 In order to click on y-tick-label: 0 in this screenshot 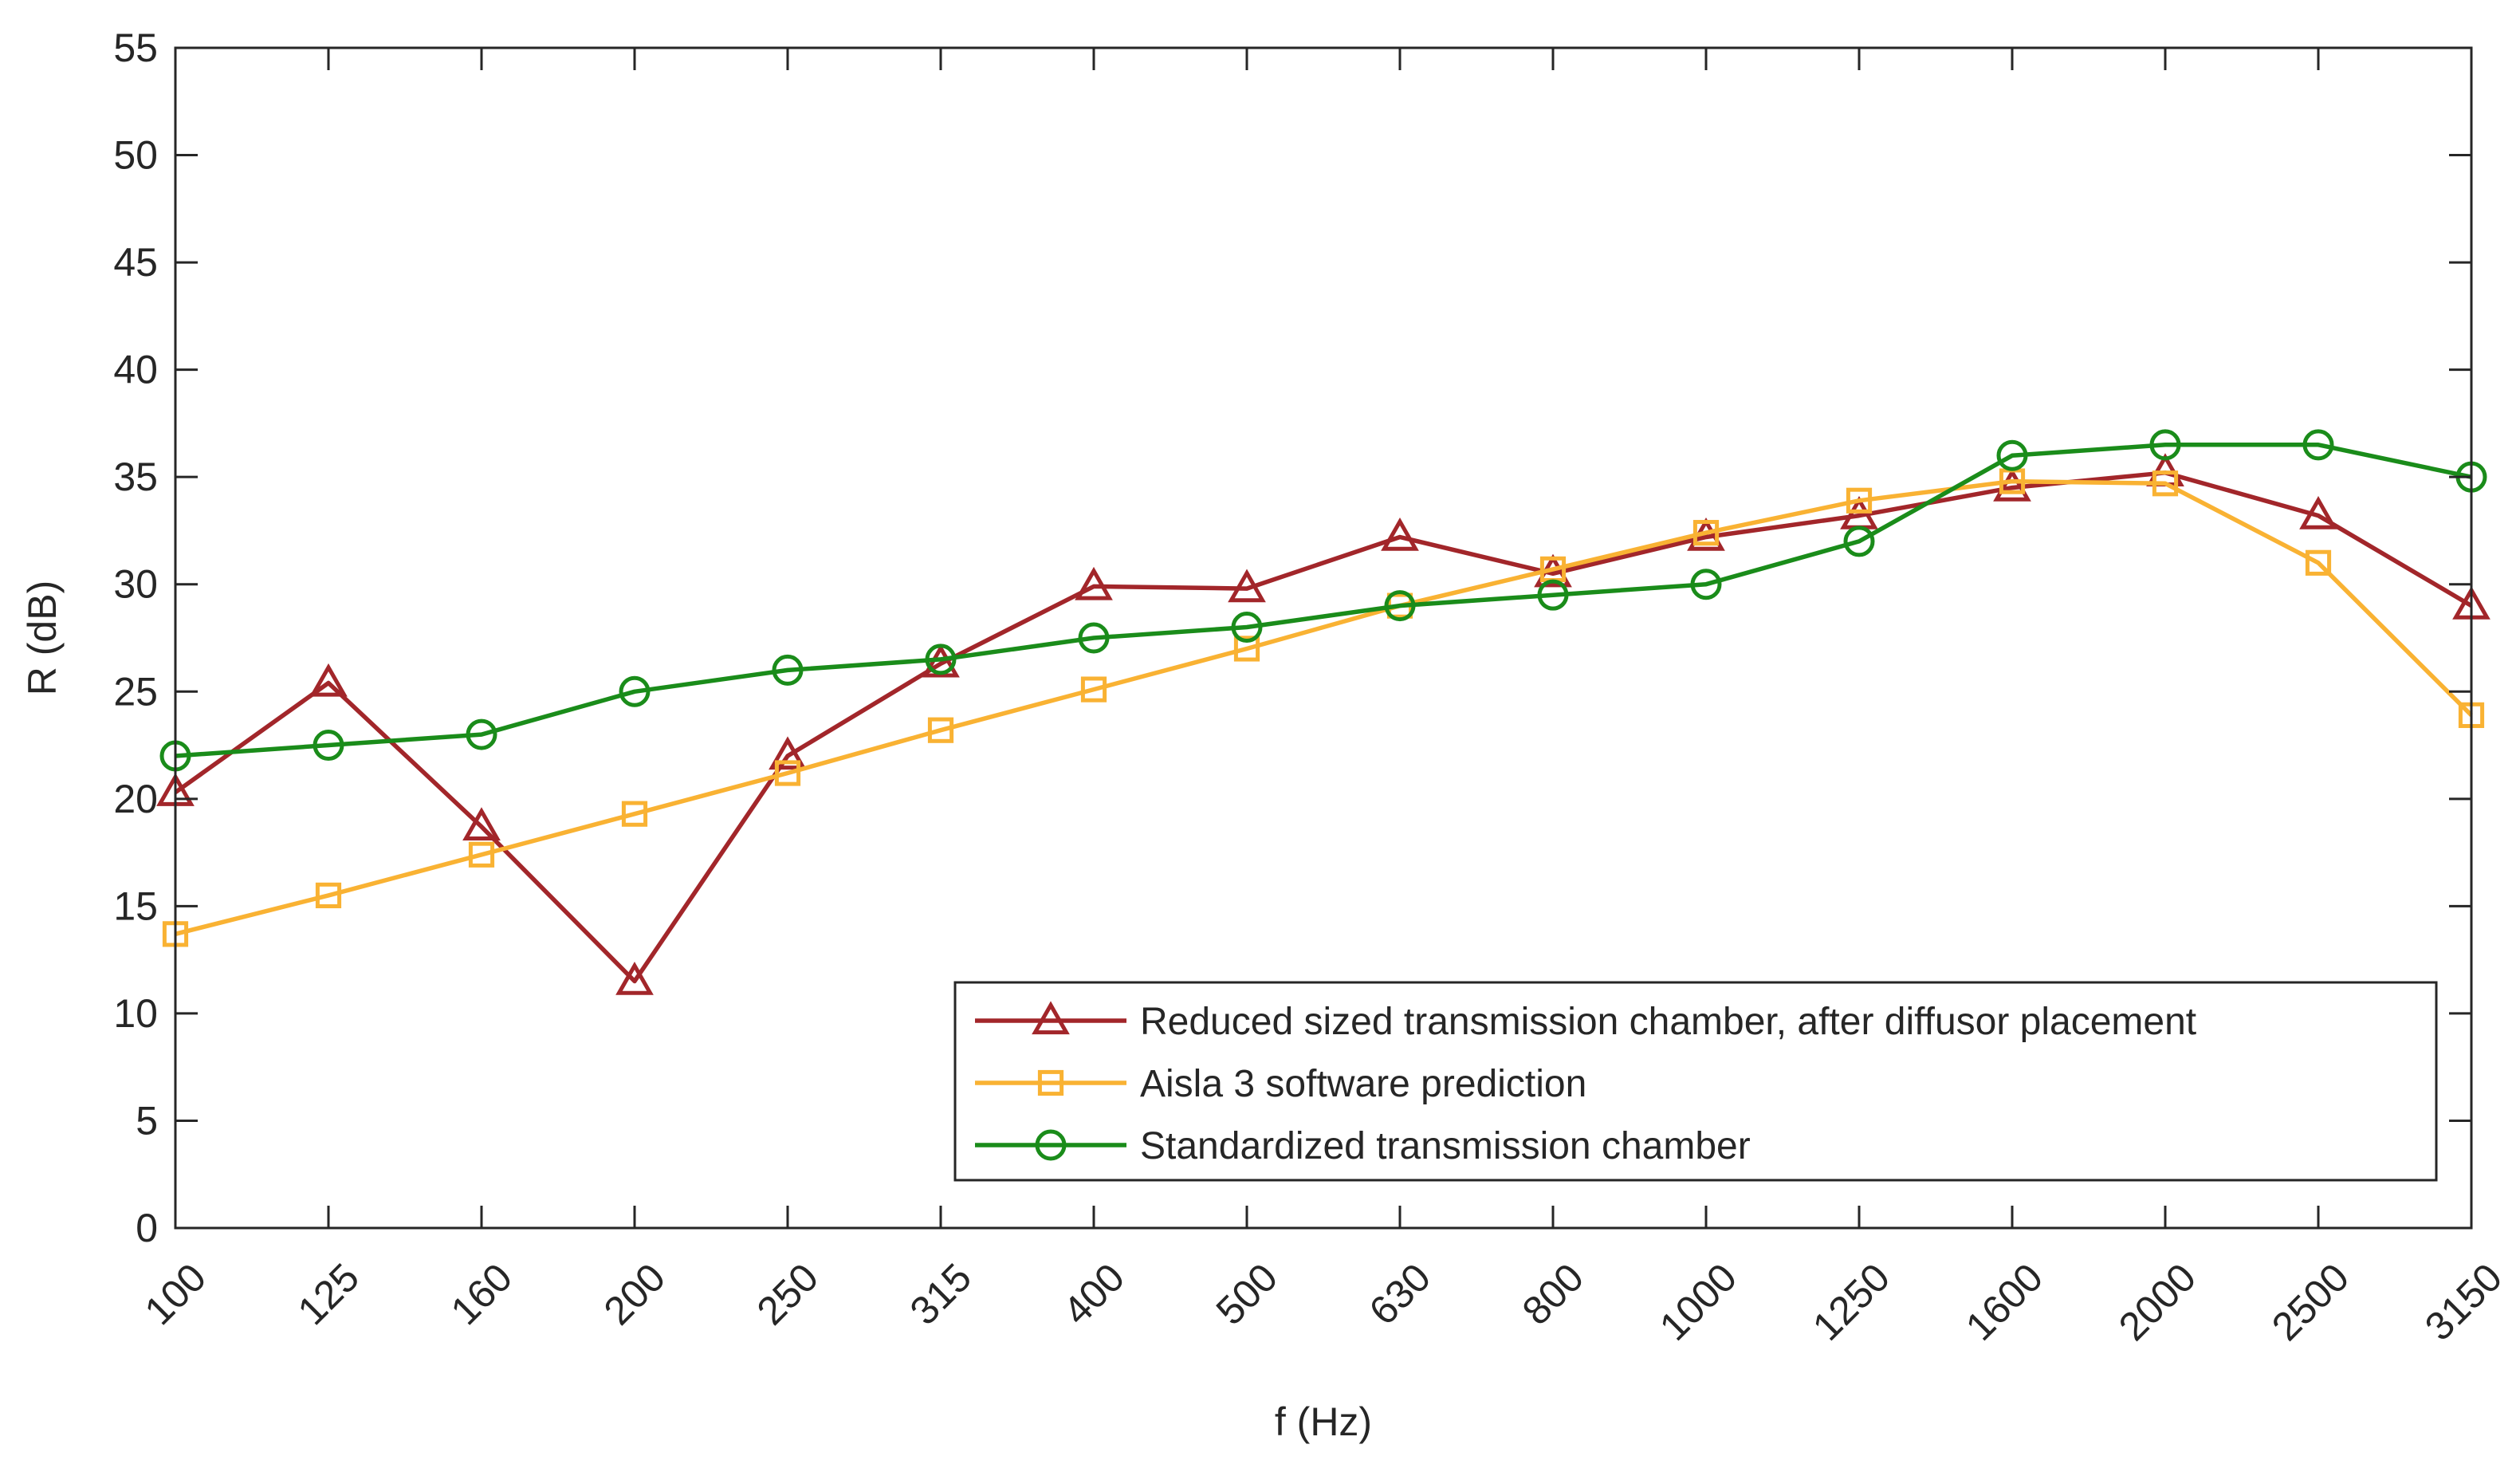, I will do `click(147, 1228)`.